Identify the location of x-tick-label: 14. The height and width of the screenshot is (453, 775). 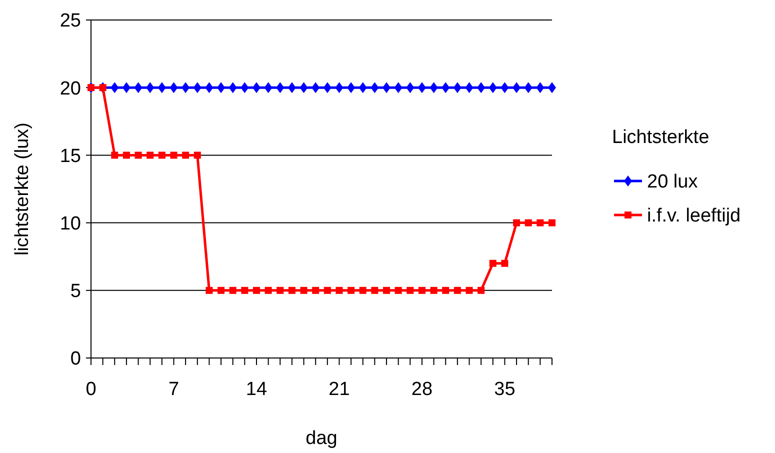
(257, 389).